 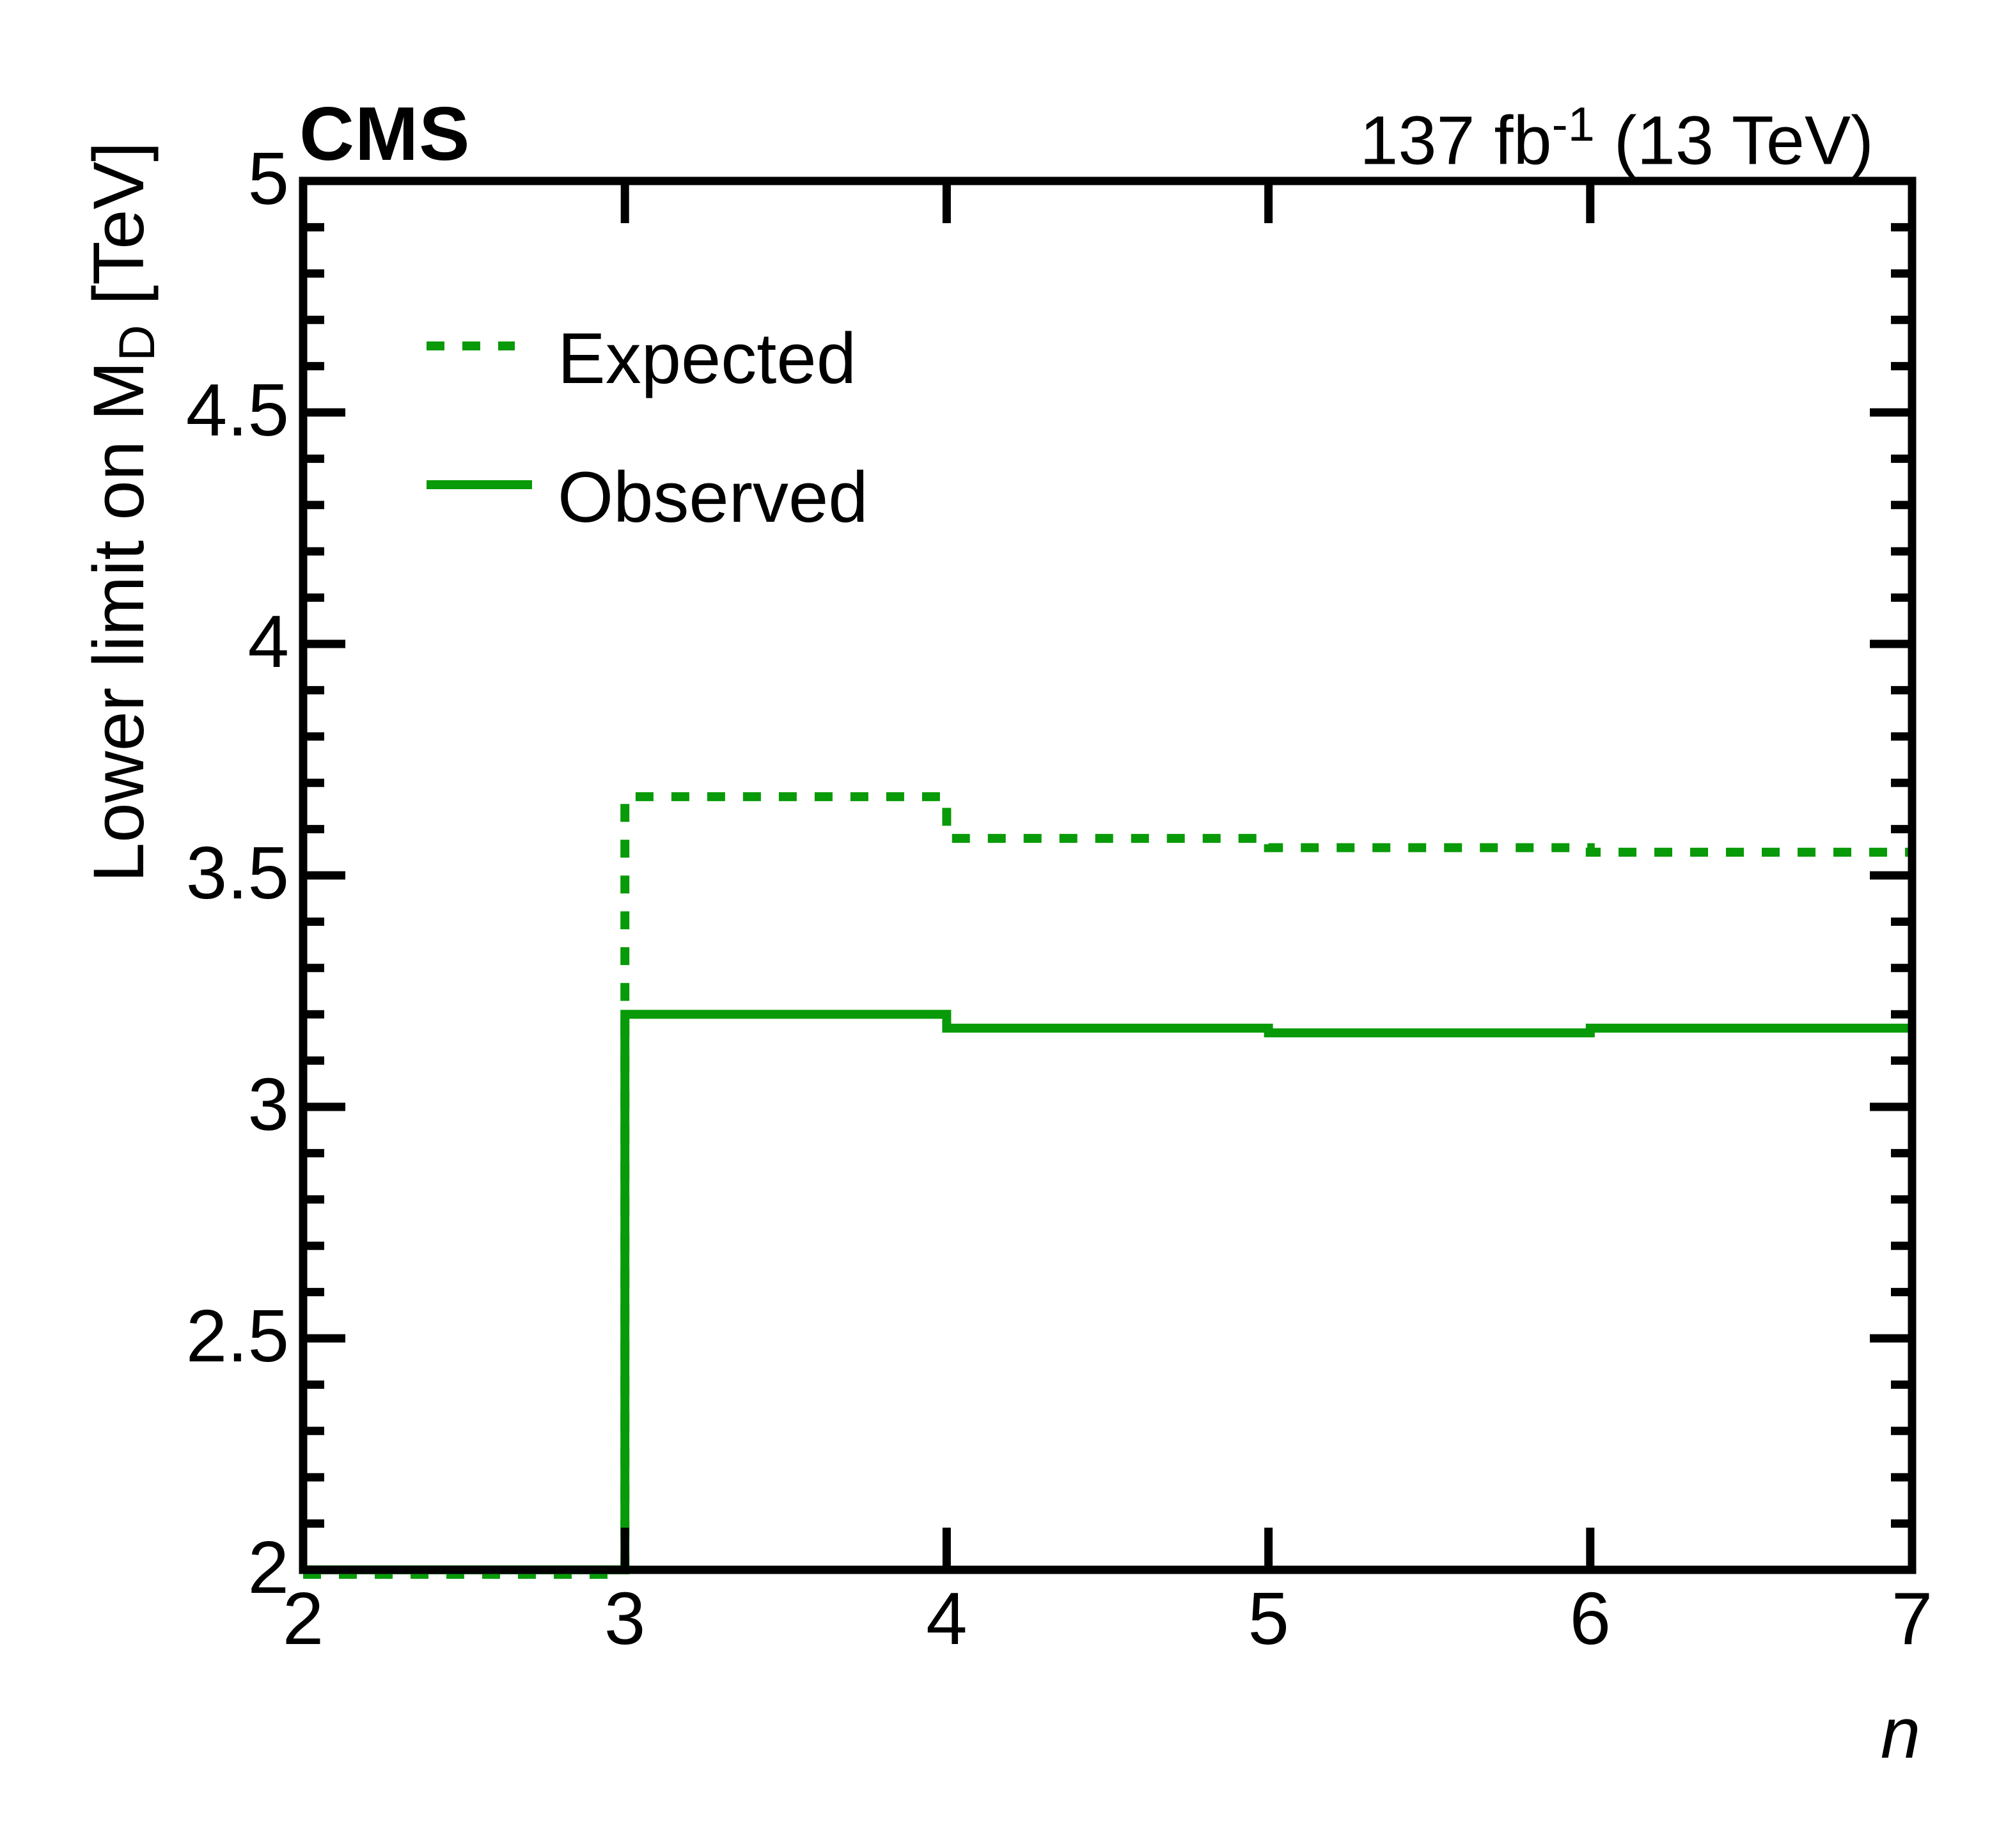 I want to click on y-tick-label: 5, so click(x=268, y=178).